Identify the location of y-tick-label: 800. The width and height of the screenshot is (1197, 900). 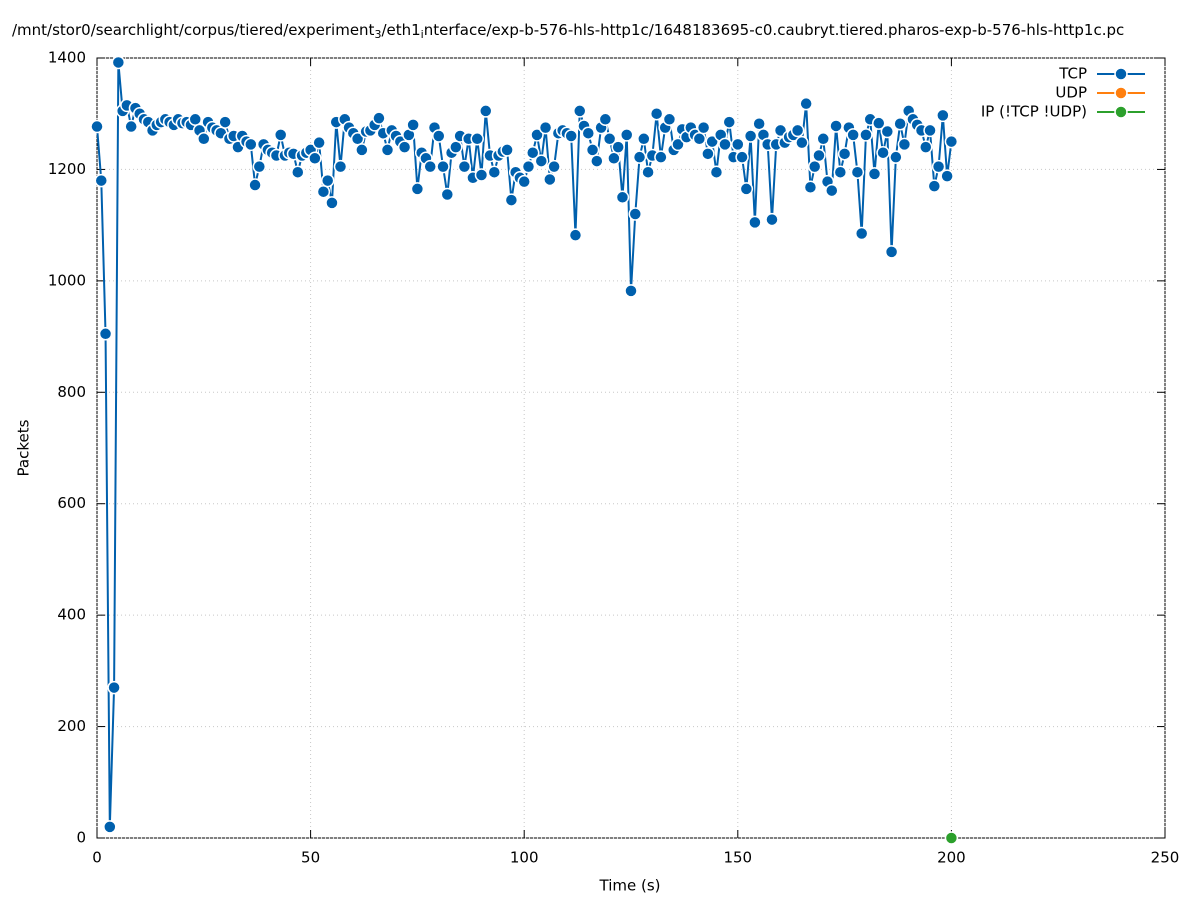
(71, 392).